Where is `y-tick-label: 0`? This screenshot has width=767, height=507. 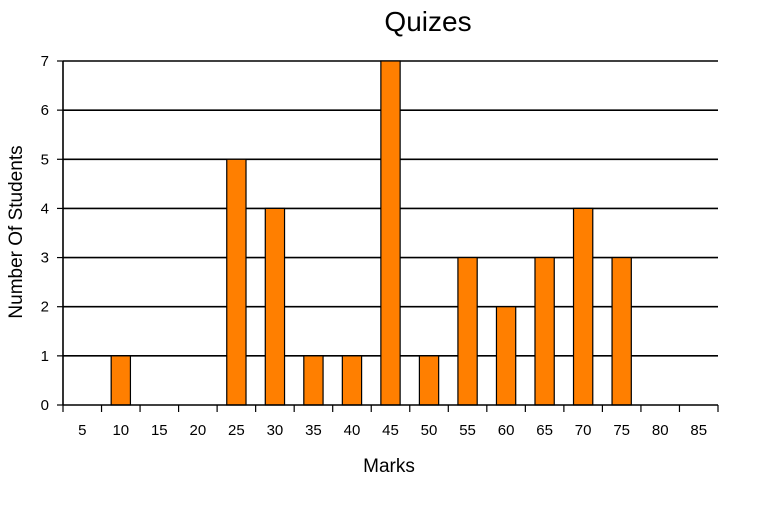 y-tick-label: 0 is located at coordinates (45, 405).